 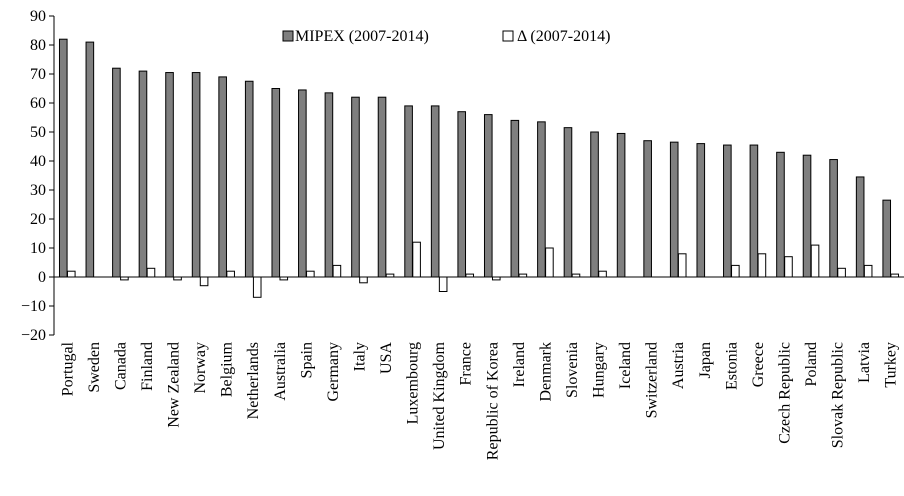 What do you see at coordinates (652, 380) in the screenshot?
I see `x-category-label: Switzerland` at bounding box center [652, 380].